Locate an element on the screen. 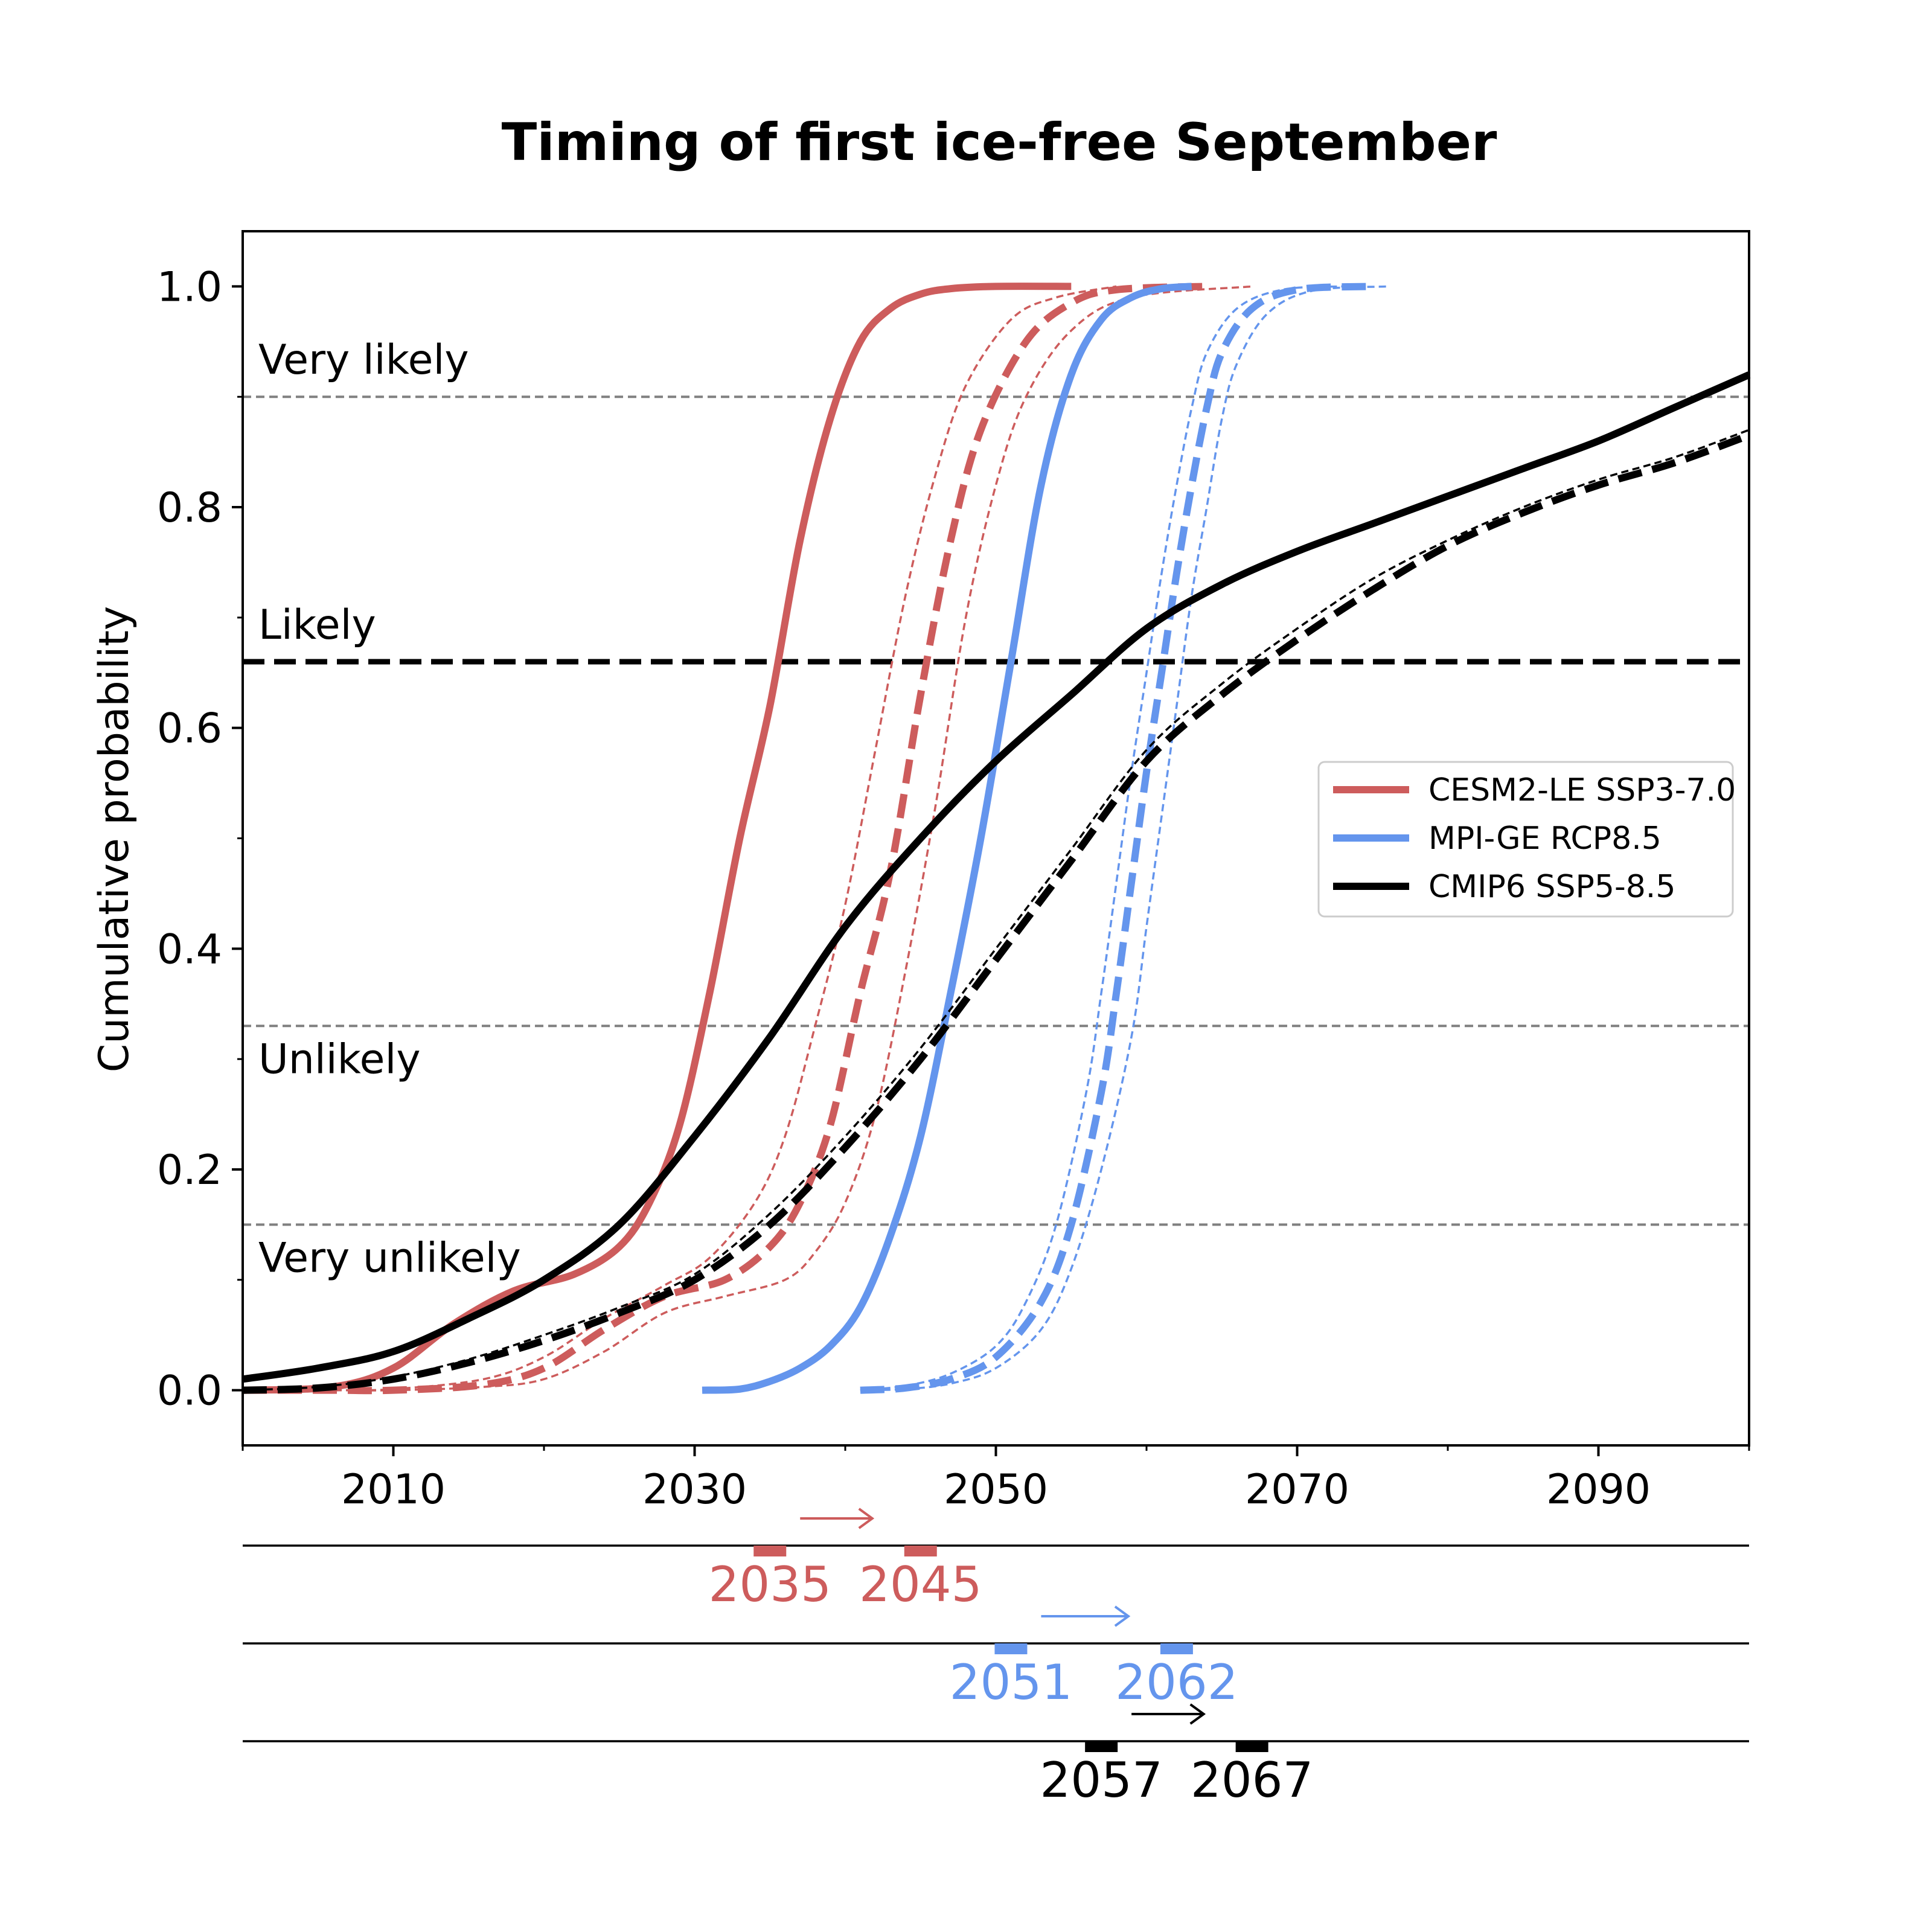 Image resolution: width=1932 pixels, height=1932 pixels. legend-label-cesm2-le-ssp3-7-0: CESM2-LE SSP3-7.0 is located at coordinates (1582, 790).